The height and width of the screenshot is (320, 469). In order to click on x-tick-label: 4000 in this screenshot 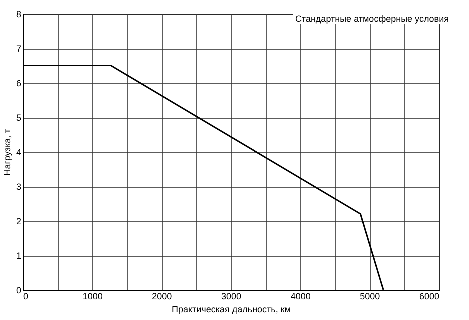, I will do `click(300, 297)`.